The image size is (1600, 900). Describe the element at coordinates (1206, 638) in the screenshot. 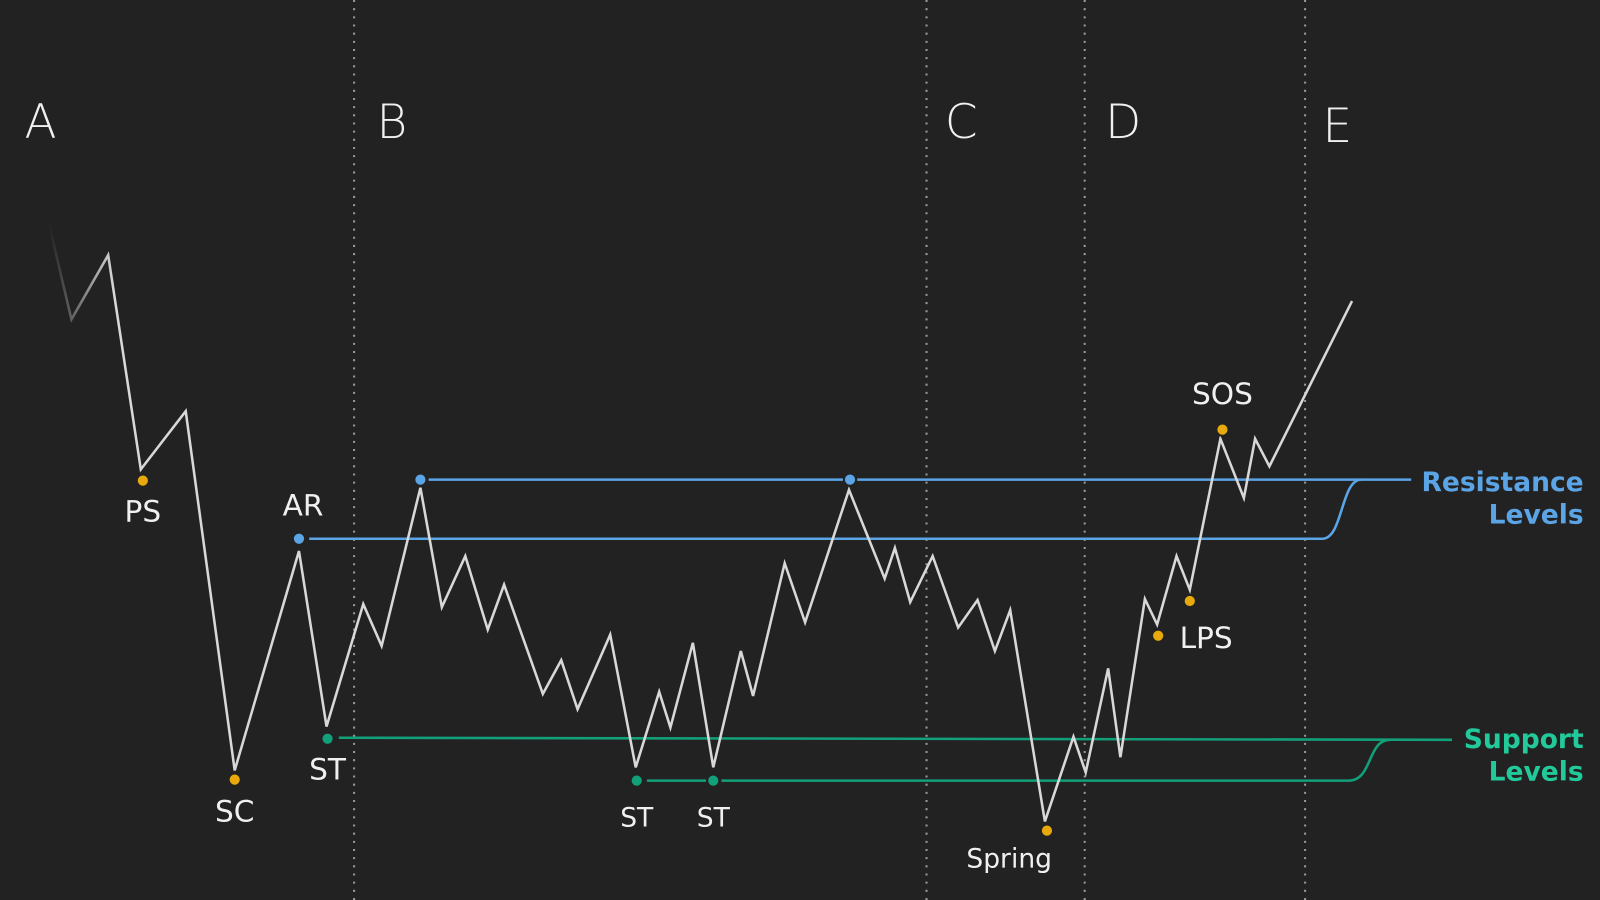

I see `event-label: LPS` at that location.